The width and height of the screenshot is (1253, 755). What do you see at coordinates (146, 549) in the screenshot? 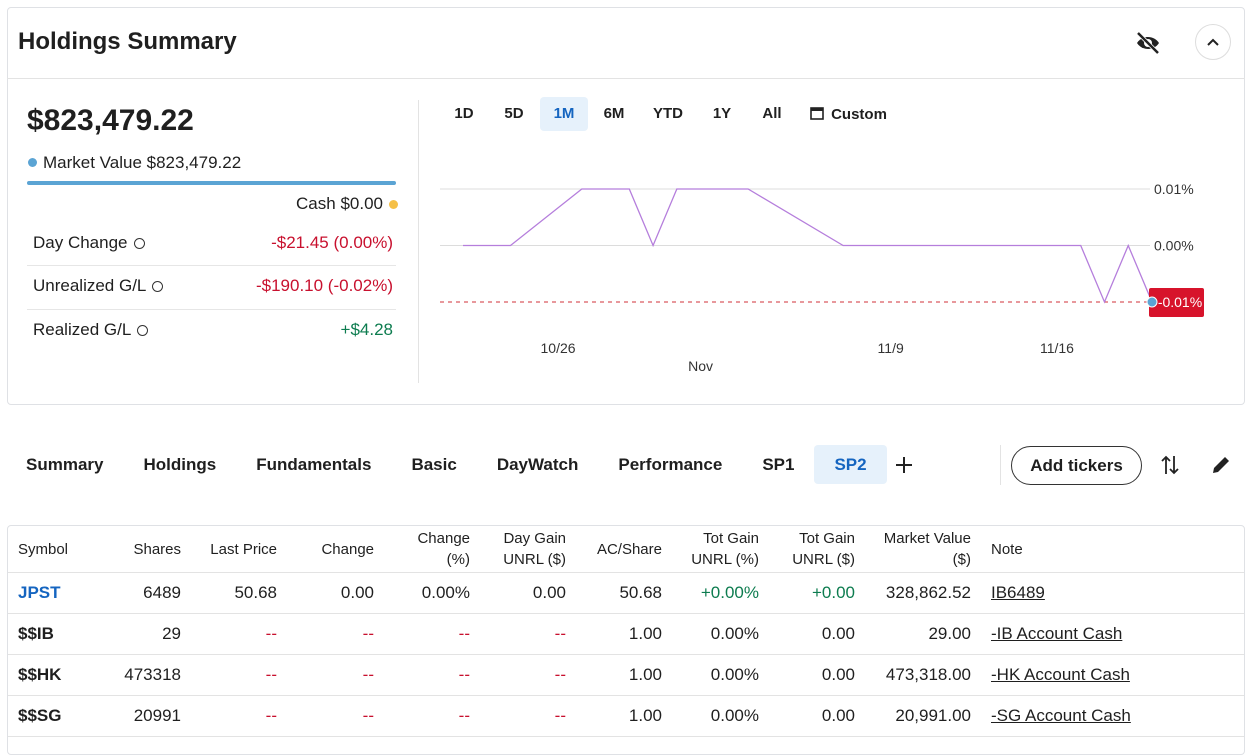
I see `column-header: Shares` at bounding box center [146, 549].